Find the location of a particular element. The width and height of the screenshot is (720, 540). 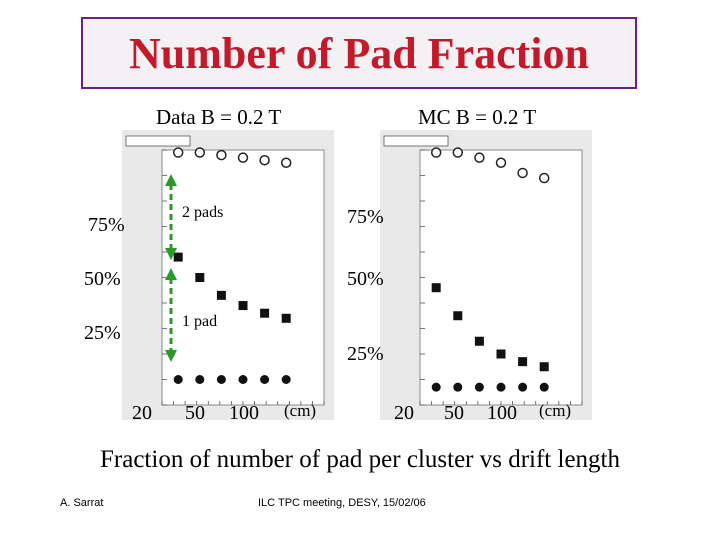

left-panel-title: Data B = 0.2 T is located at coordinates (219, 117).